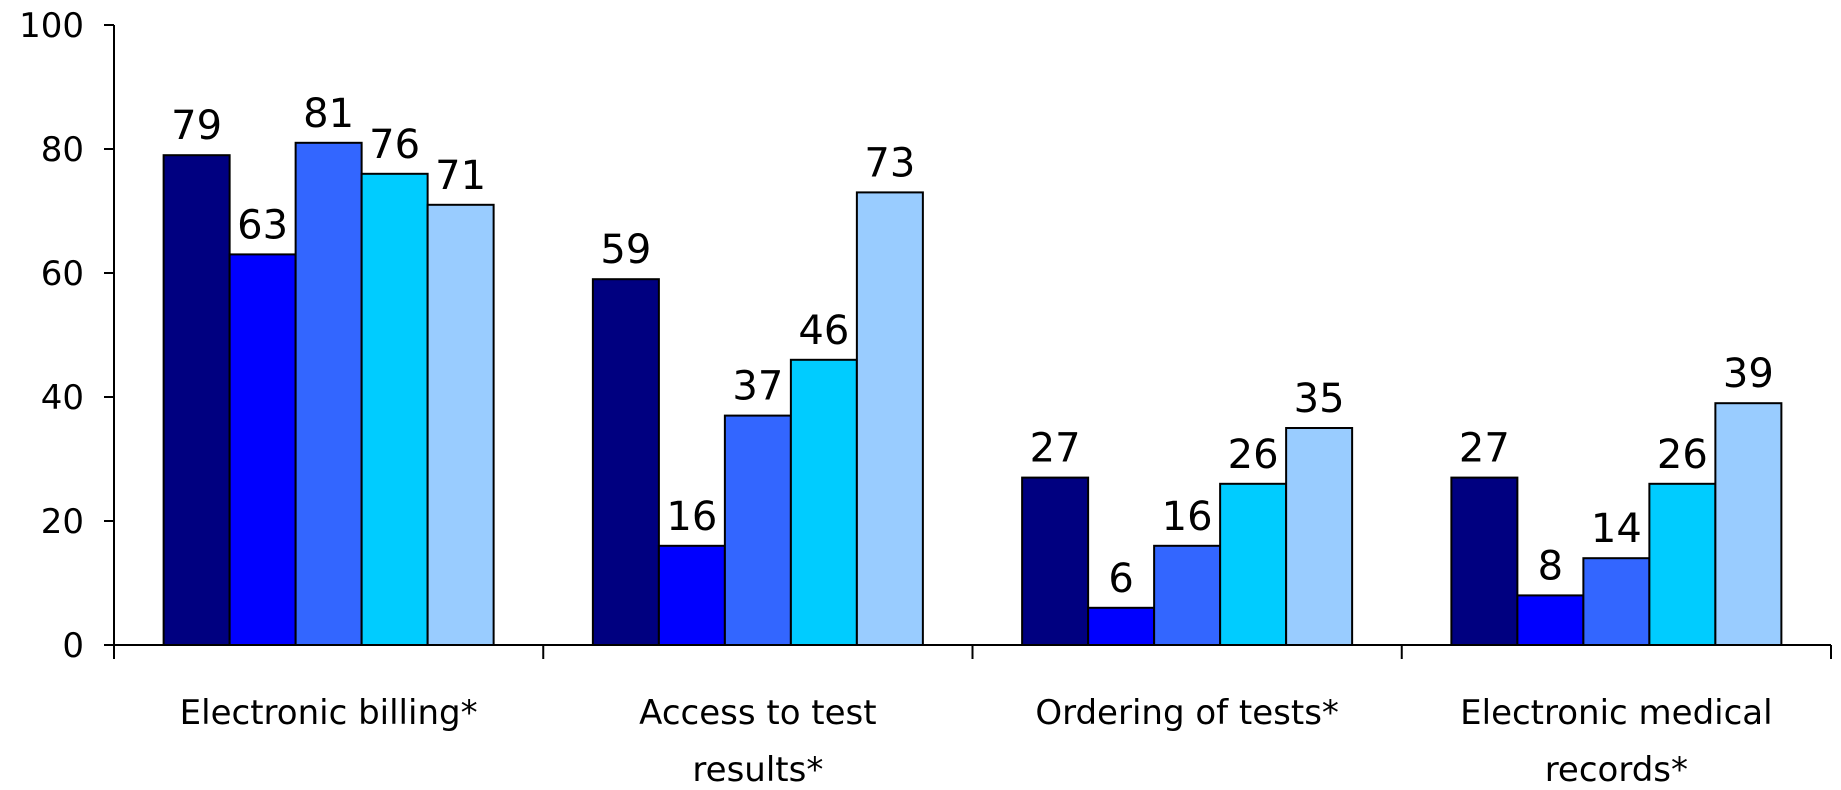 Image resolution: width=1841 pixels, height=790 pixels. What do you see at coordinates (1187, 713) in the screenshot?
I see `x-tick-label: Ordering of tests*` at bounding box center [1187, 713].